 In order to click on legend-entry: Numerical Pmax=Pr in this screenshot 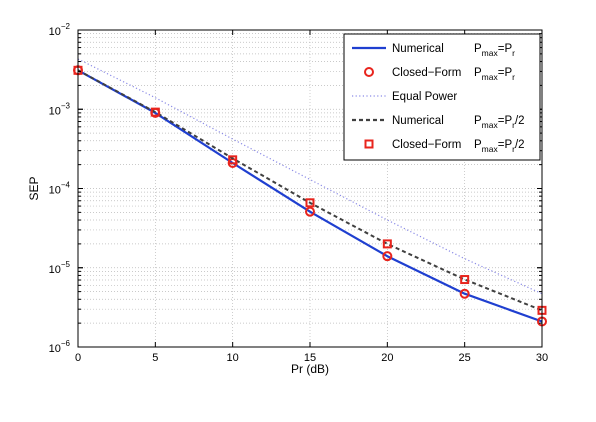, I will do `click(433, 50)`.